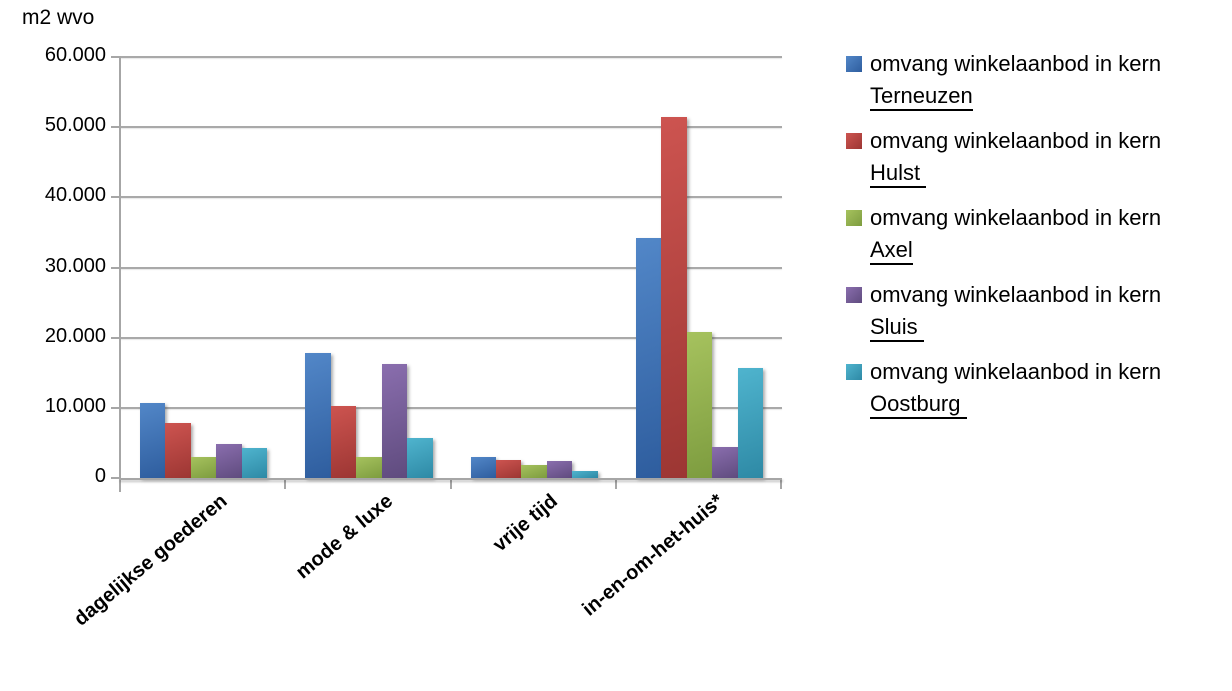 The width and height of the screenshot is (1232, 691). What do you see at coordinates (898, 173) in the screenshot?
I see `legend-label-city: Hulst` at bounding box center [898, 173].